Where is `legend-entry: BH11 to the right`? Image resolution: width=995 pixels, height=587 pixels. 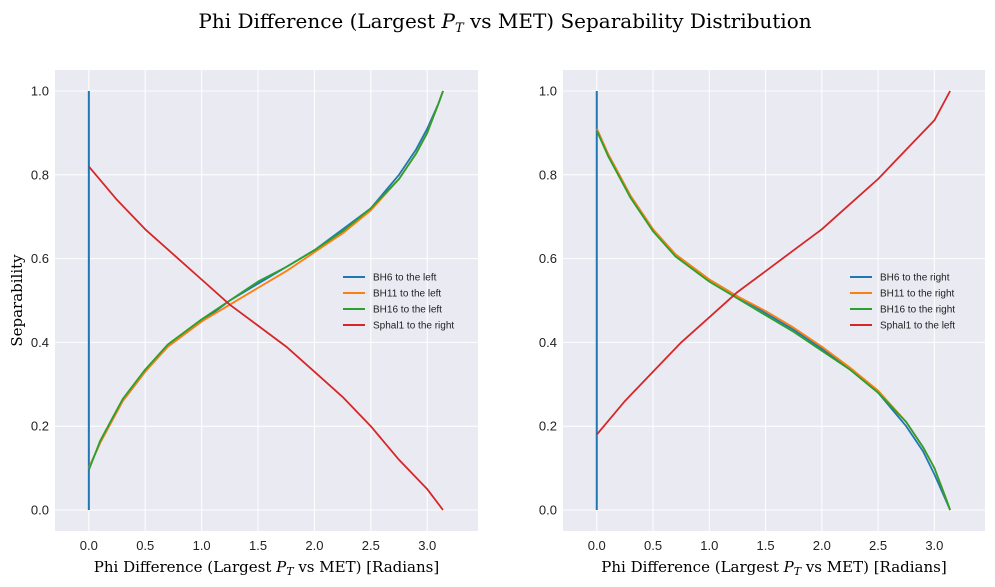
legend-entry: BH11 to the right is located at coordinates (917, 294).